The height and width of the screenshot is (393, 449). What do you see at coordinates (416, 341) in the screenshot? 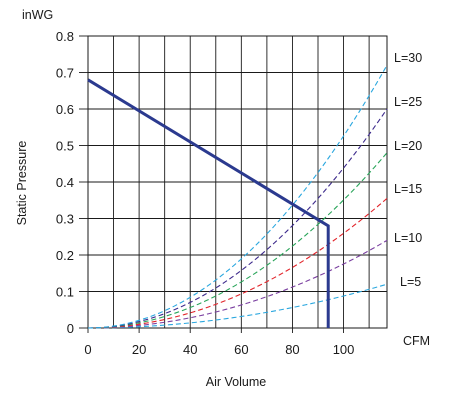
I see `x-unit-label: CFM` at bounding box center [416, 341].